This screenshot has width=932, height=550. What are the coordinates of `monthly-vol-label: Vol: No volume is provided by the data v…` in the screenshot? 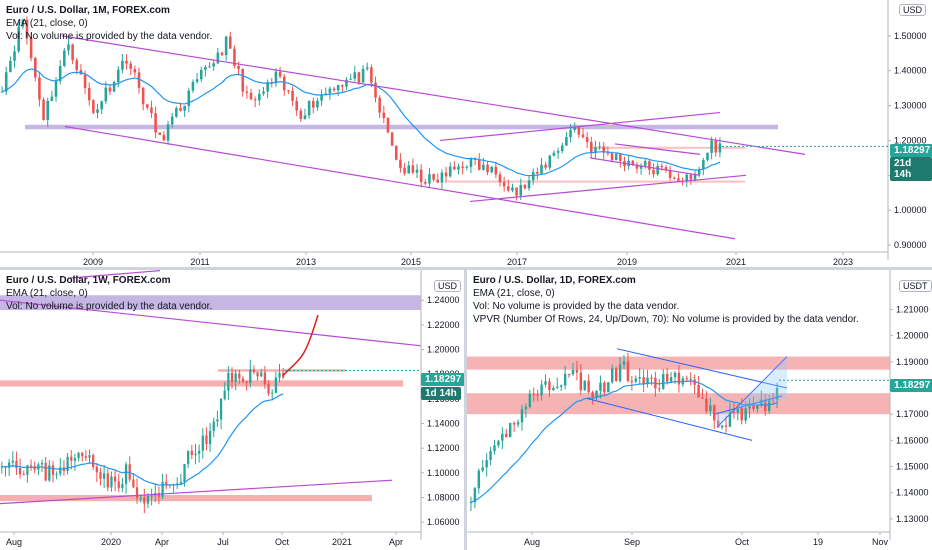 It's located at (109, 36).